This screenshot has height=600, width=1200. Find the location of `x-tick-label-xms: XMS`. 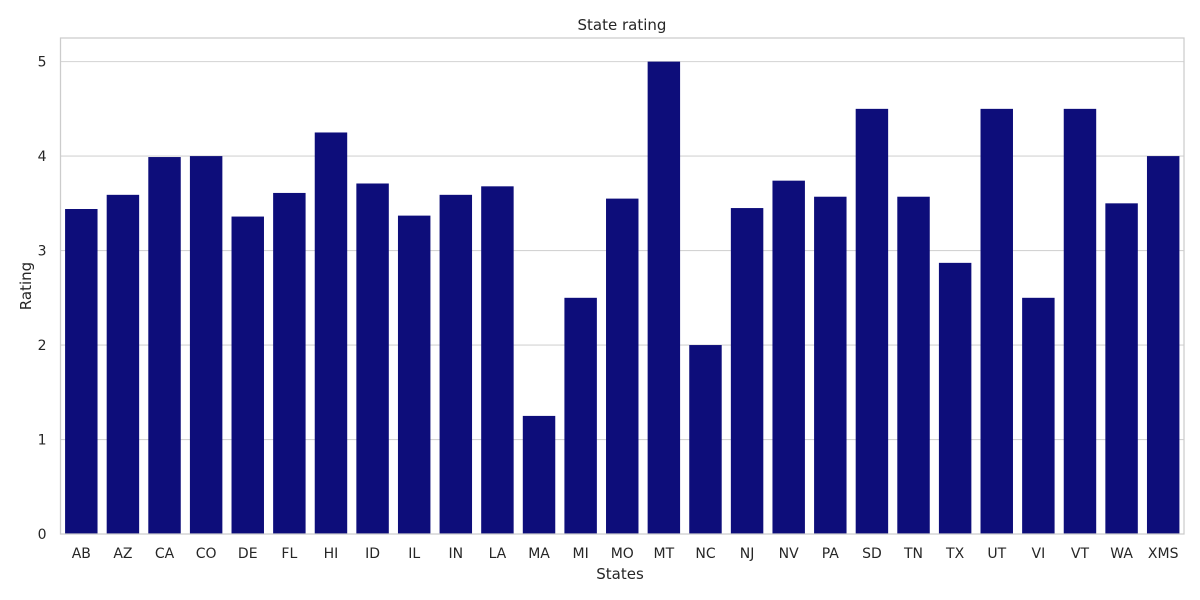

x-tick-label-xms: XMS is located at coordinates (1163, 554).